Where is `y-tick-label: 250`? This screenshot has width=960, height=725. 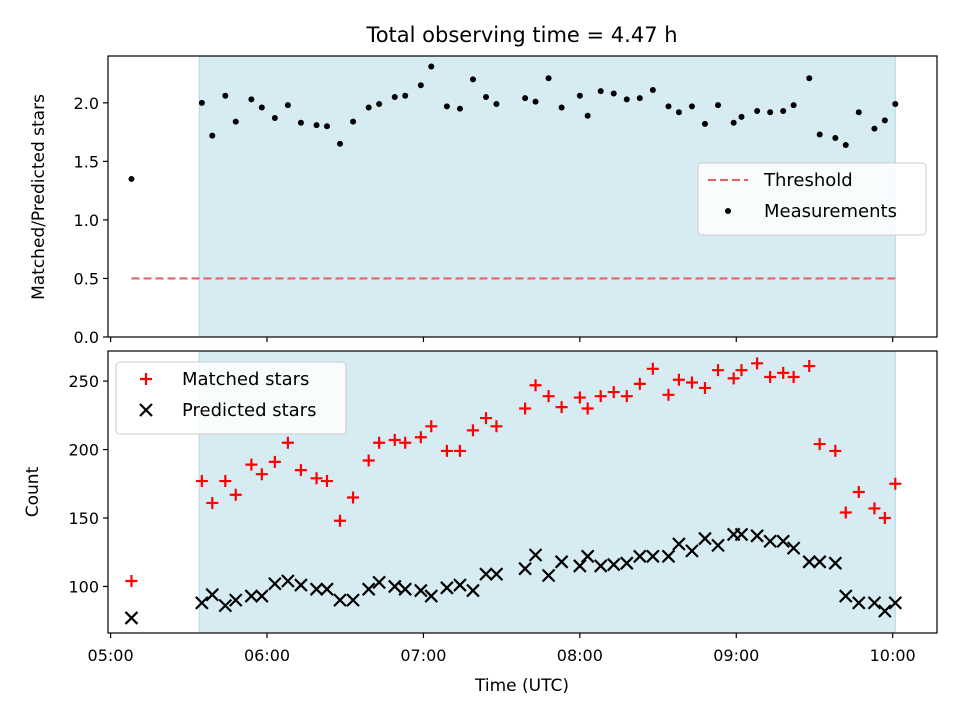 y-tick-label: 250 is located at coordinates (83, 381).